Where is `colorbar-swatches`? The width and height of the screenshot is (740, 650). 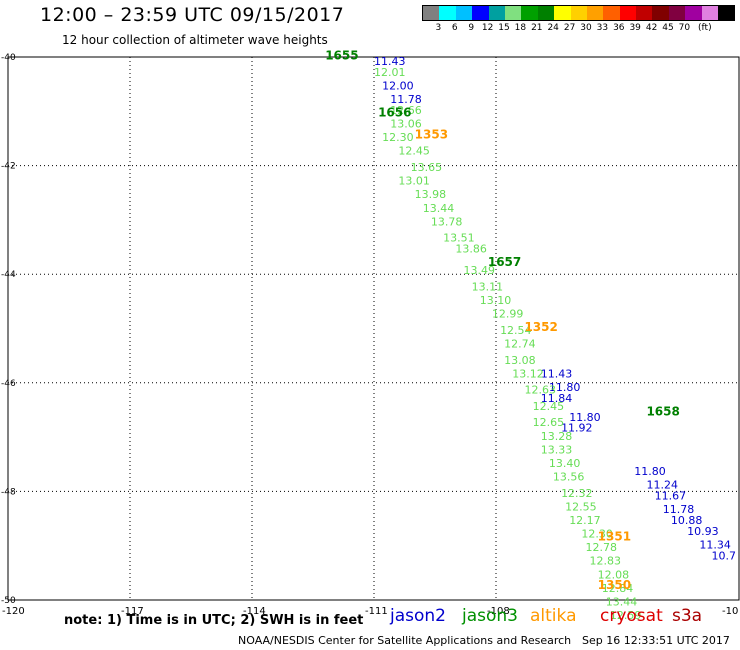
colorbar-swatches is located at coordinates (579, 13).